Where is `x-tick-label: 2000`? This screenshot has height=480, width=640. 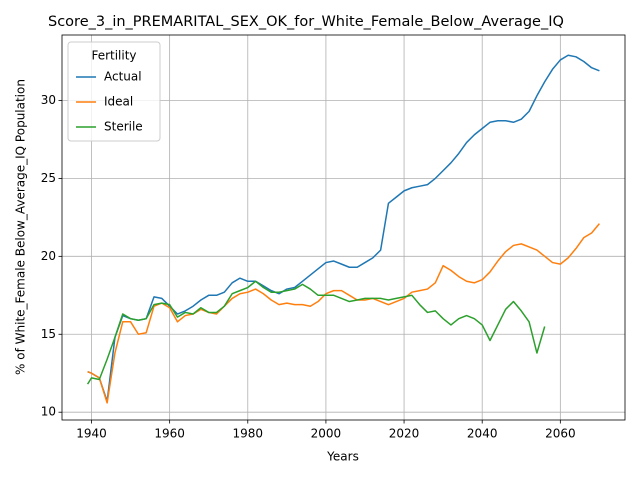
x-tick-label: 2000 is located at coordinates (326, 434).